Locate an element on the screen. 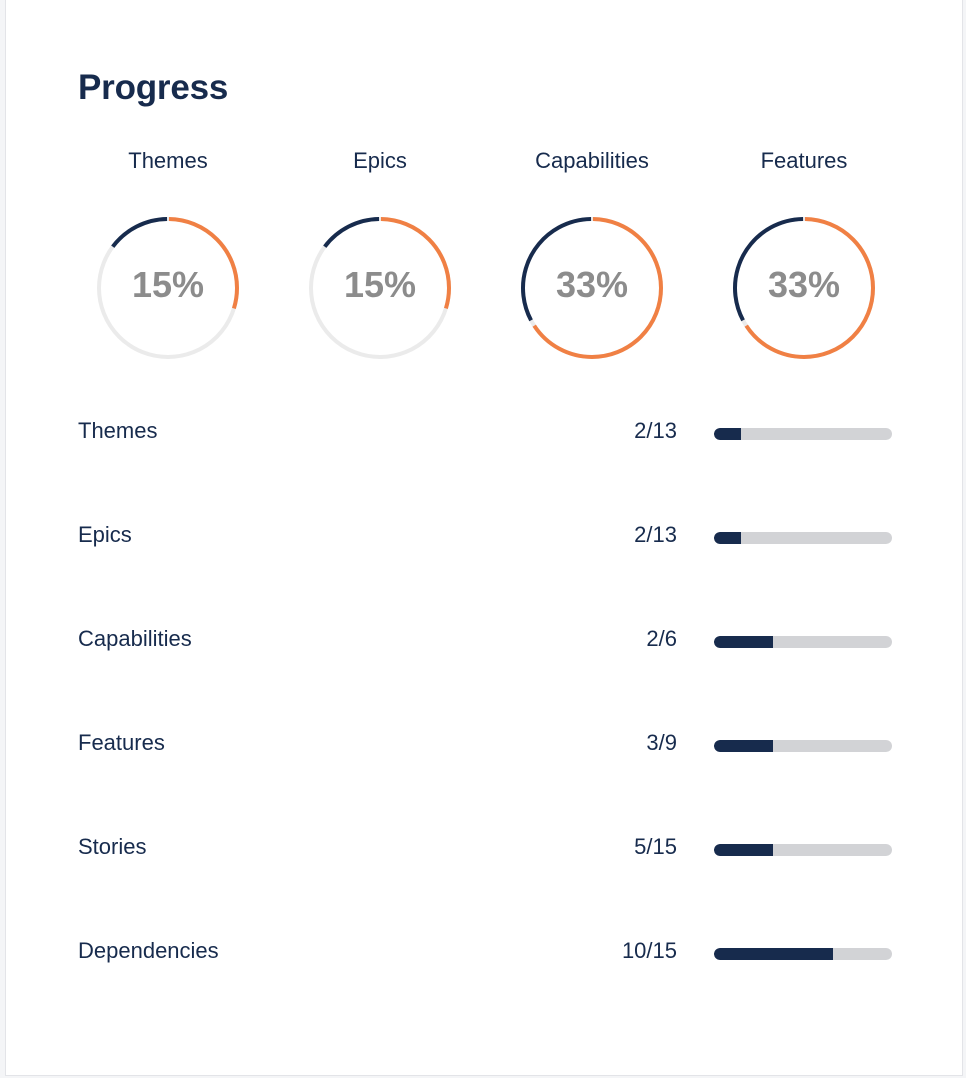  donut-features: Features 33% is located at coordinates (804, 258).